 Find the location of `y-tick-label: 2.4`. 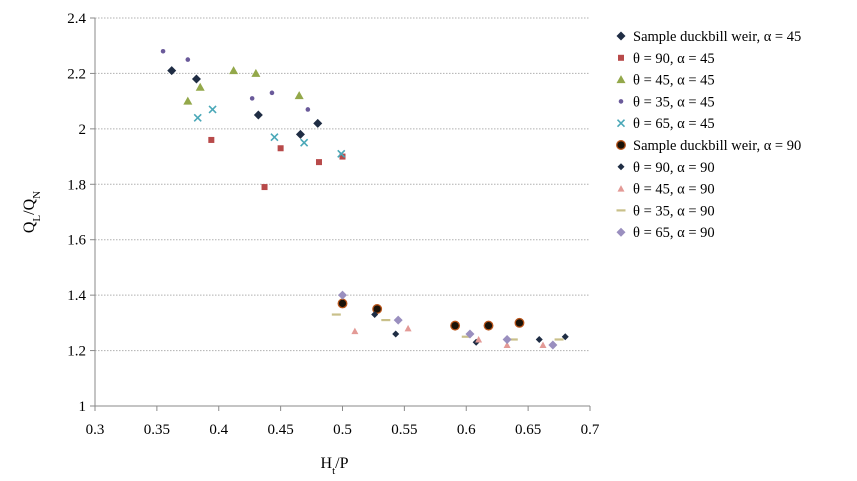

y-tick-label: 2.4 is located at coordinates (76, 19).